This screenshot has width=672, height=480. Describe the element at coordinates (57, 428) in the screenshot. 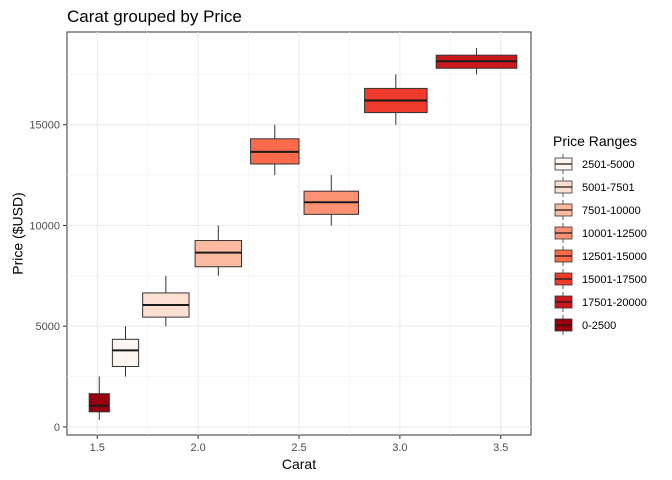

I see `y-tick-label: 0` at that location.